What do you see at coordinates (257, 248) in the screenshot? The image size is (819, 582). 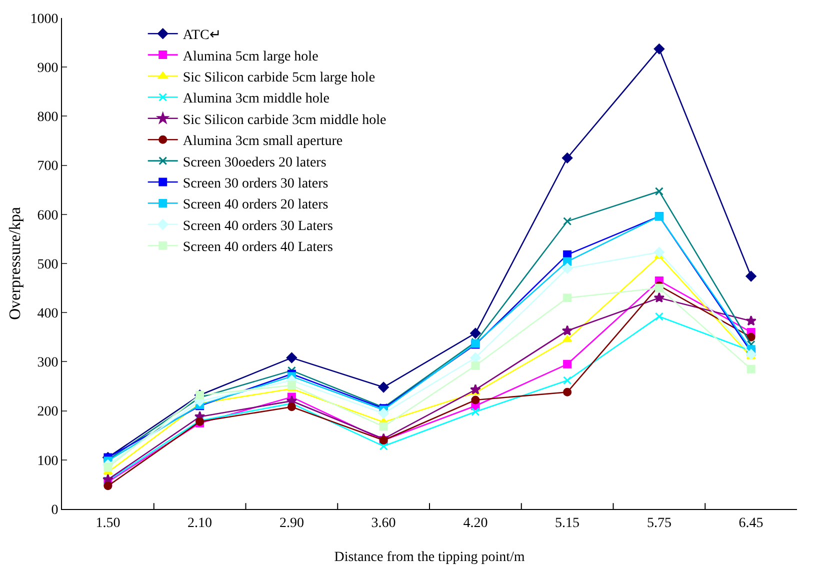 I see `legend-label: Screen 40 orders 40 Laters` at bounding box center [257, 248].